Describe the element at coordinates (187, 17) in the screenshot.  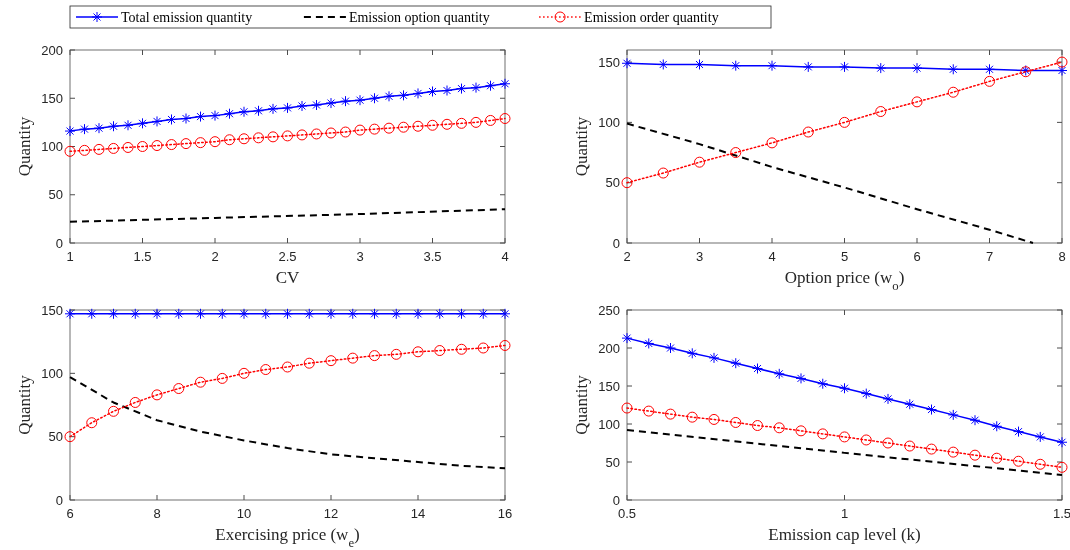
I see `legend-label: Total emission quantity` at that location.